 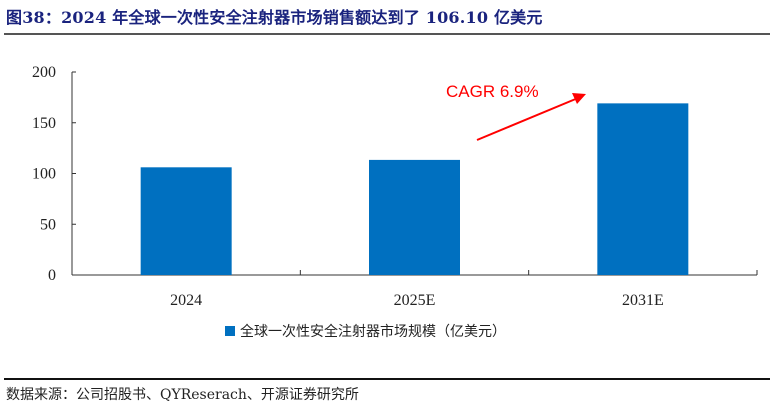 I want to click on legend-swatch-icon, so click(x=230, y=331).